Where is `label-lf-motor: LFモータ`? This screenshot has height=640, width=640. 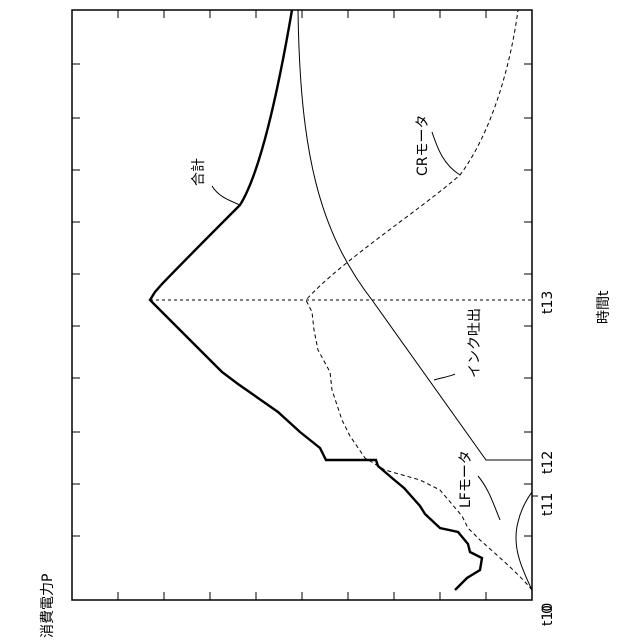
label-lf-motor: LFモータ is located at coordinates (466, 479).